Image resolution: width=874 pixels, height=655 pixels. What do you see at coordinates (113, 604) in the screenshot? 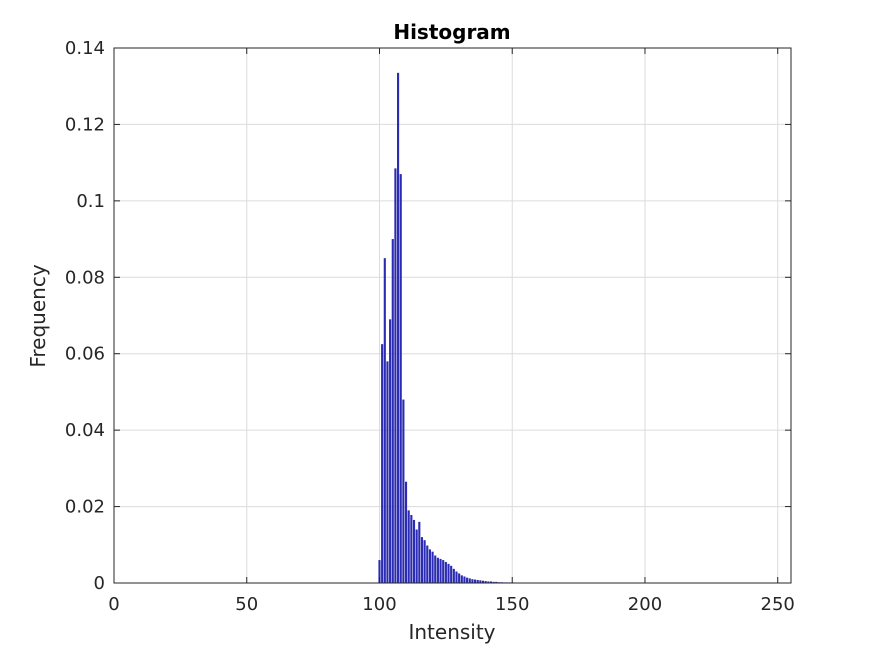
I see `x-tick-label: 0` at bounding box center [113, 604].